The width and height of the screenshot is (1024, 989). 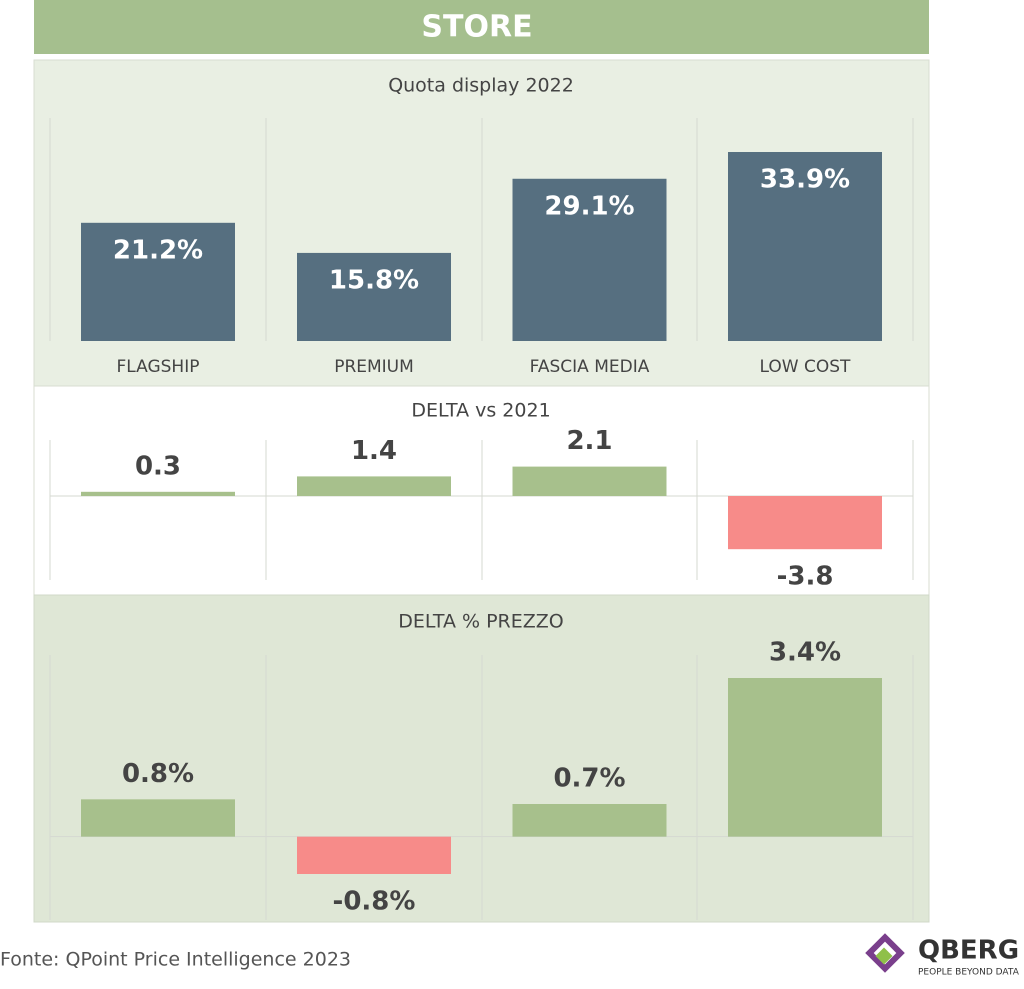 What do you see at coordinates (476, 27) in the screenshot?
I see `header-title: STORE` at bounding box center [476, 27].